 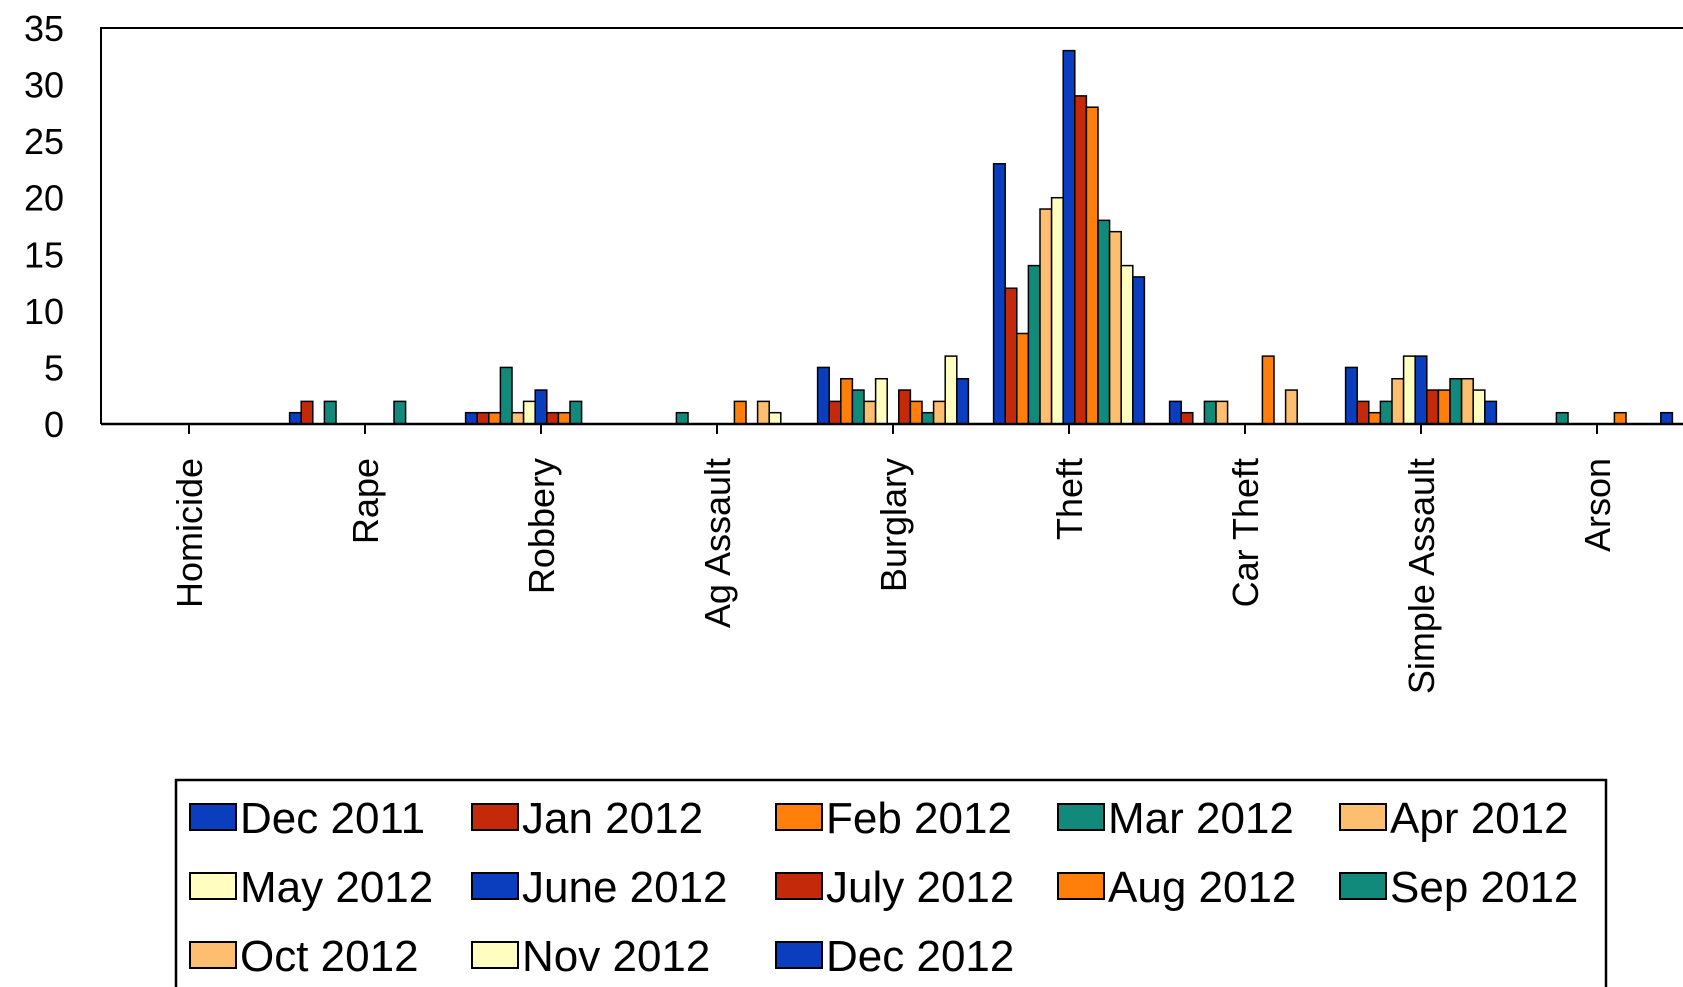 I want to click on bar-dec-2011-car-theft, so click(x=1175, y=412).